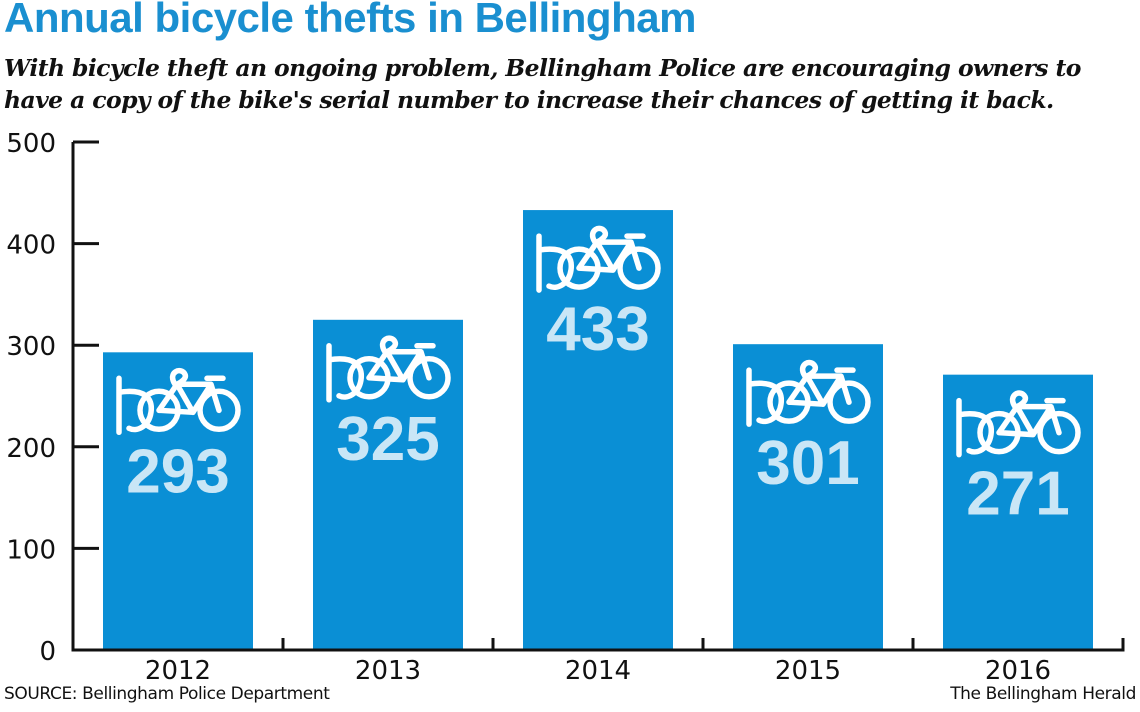  I want to click on y-tick-label: 400, so click(31, 246).